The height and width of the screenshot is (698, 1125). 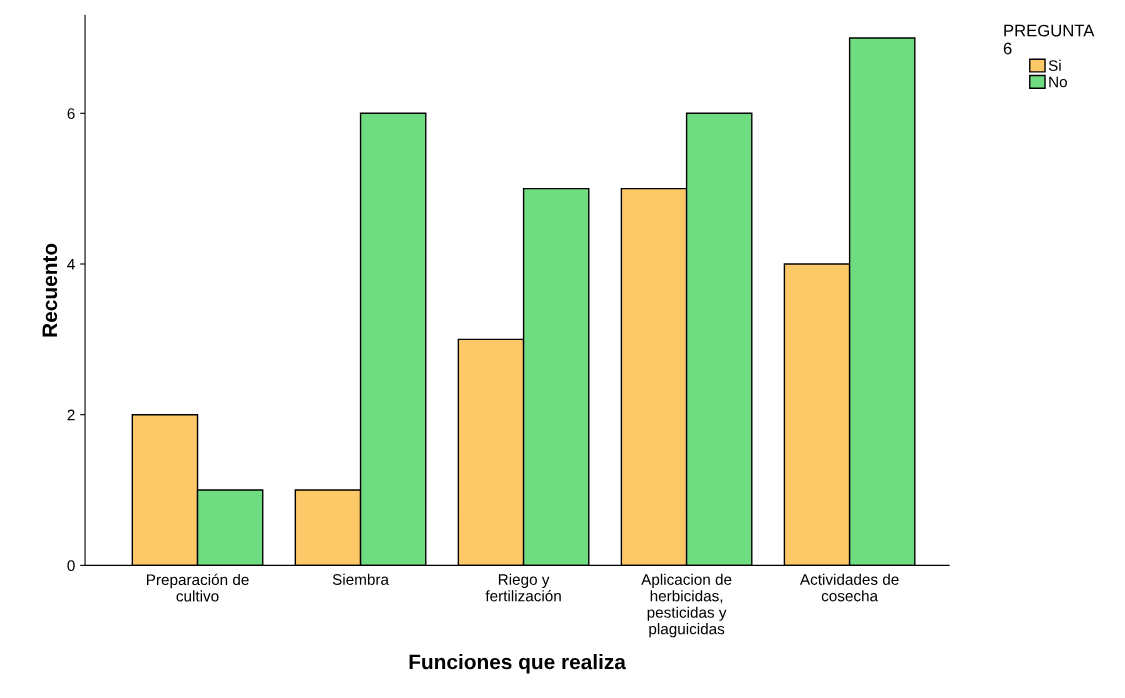 I want to click on x-tick-label: Actividades de cosecha, so click(x=849, y=587).